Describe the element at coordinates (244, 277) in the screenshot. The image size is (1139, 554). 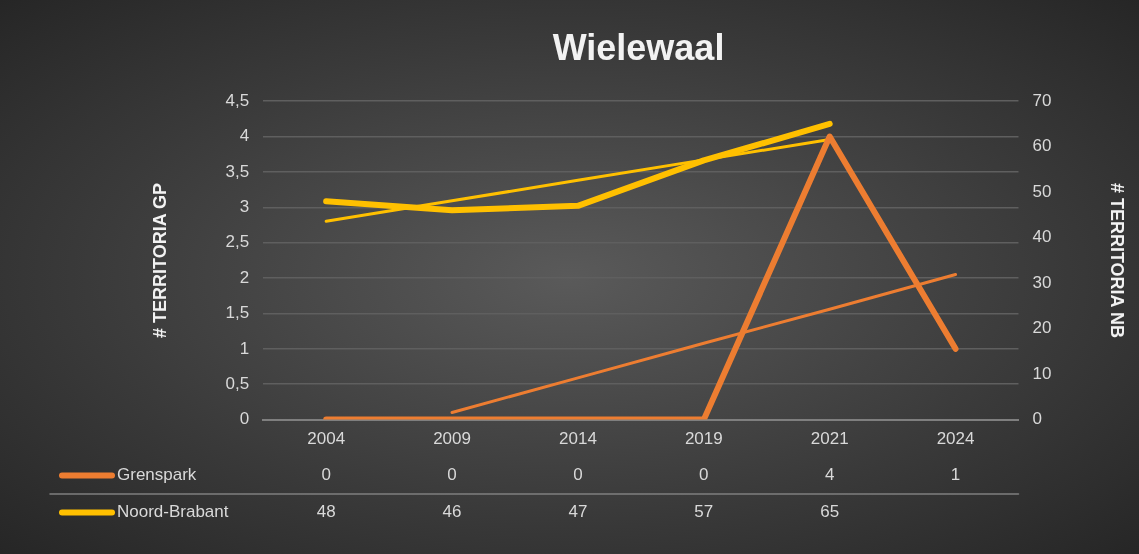
I see `y-tick-label: 2` at that location.